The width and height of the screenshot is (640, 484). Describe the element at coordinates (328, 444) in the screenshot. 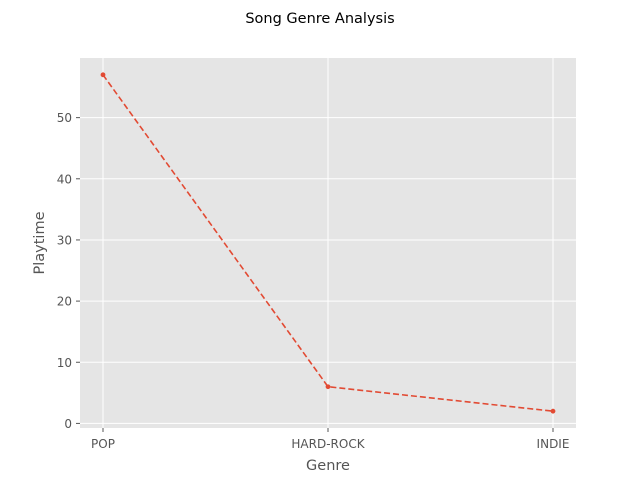

I see `x-tick-label: HARD-ROCK` at that location.